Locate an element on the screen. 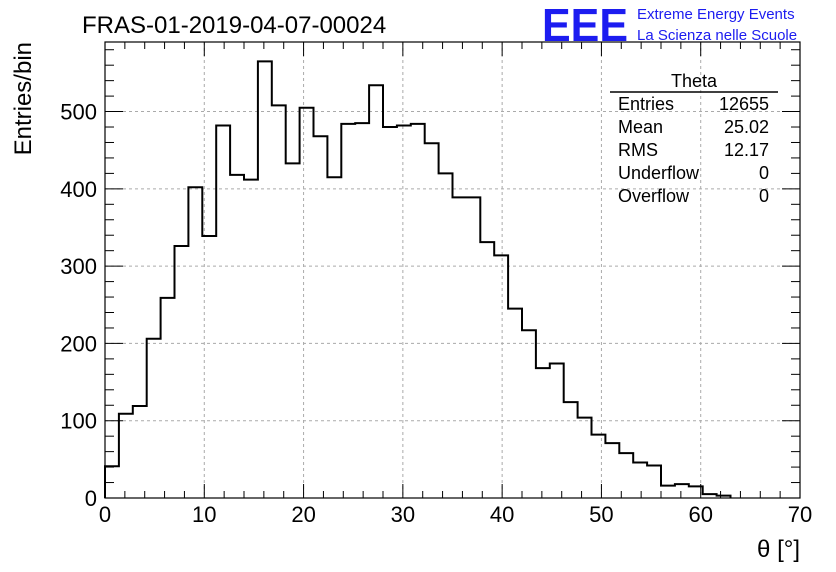 The width and height of the screenshot is (836, 572). x-tick-label: 60 is located at coordinates (700, 514).